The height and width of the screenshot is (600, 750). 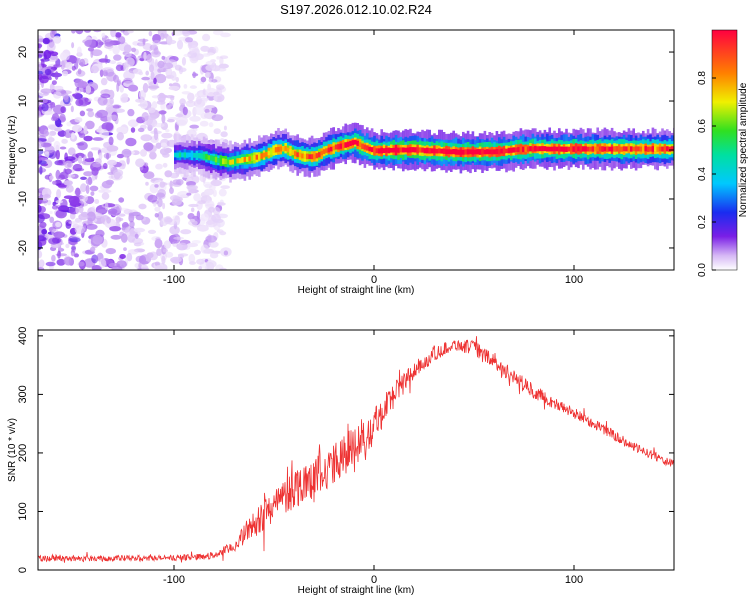 What do you see at coordinates (702, 270) in the screenshot?
I see `colorbar-tick-label: 0.0` at bounding box center [702, 270].